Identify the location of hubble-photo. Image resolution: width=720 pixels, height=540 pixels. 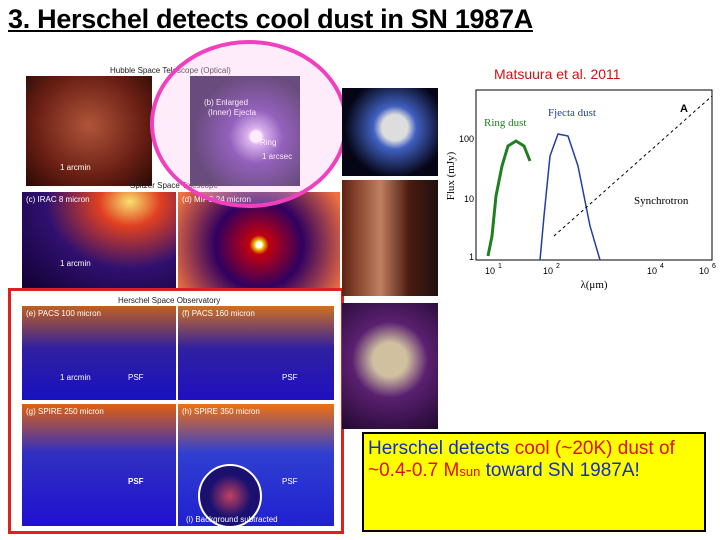
(390, 132).